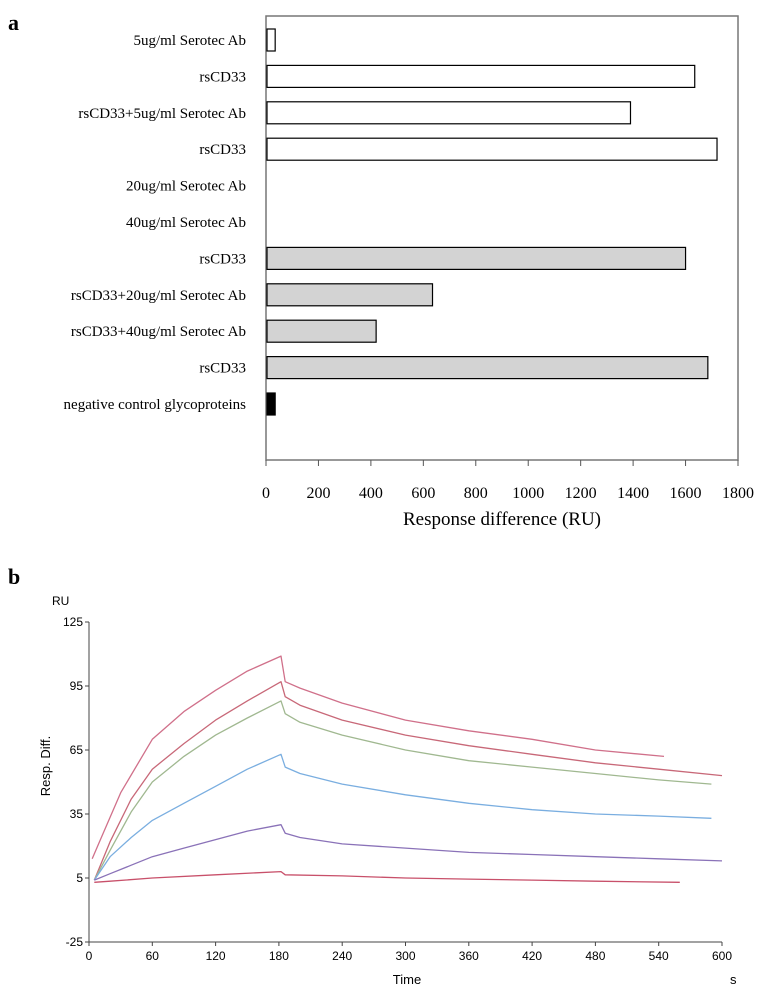 This screenshot has width=759, height=990. I want to click on panel-b-y-axis-label: Resp. Diff., so click(45, 766).